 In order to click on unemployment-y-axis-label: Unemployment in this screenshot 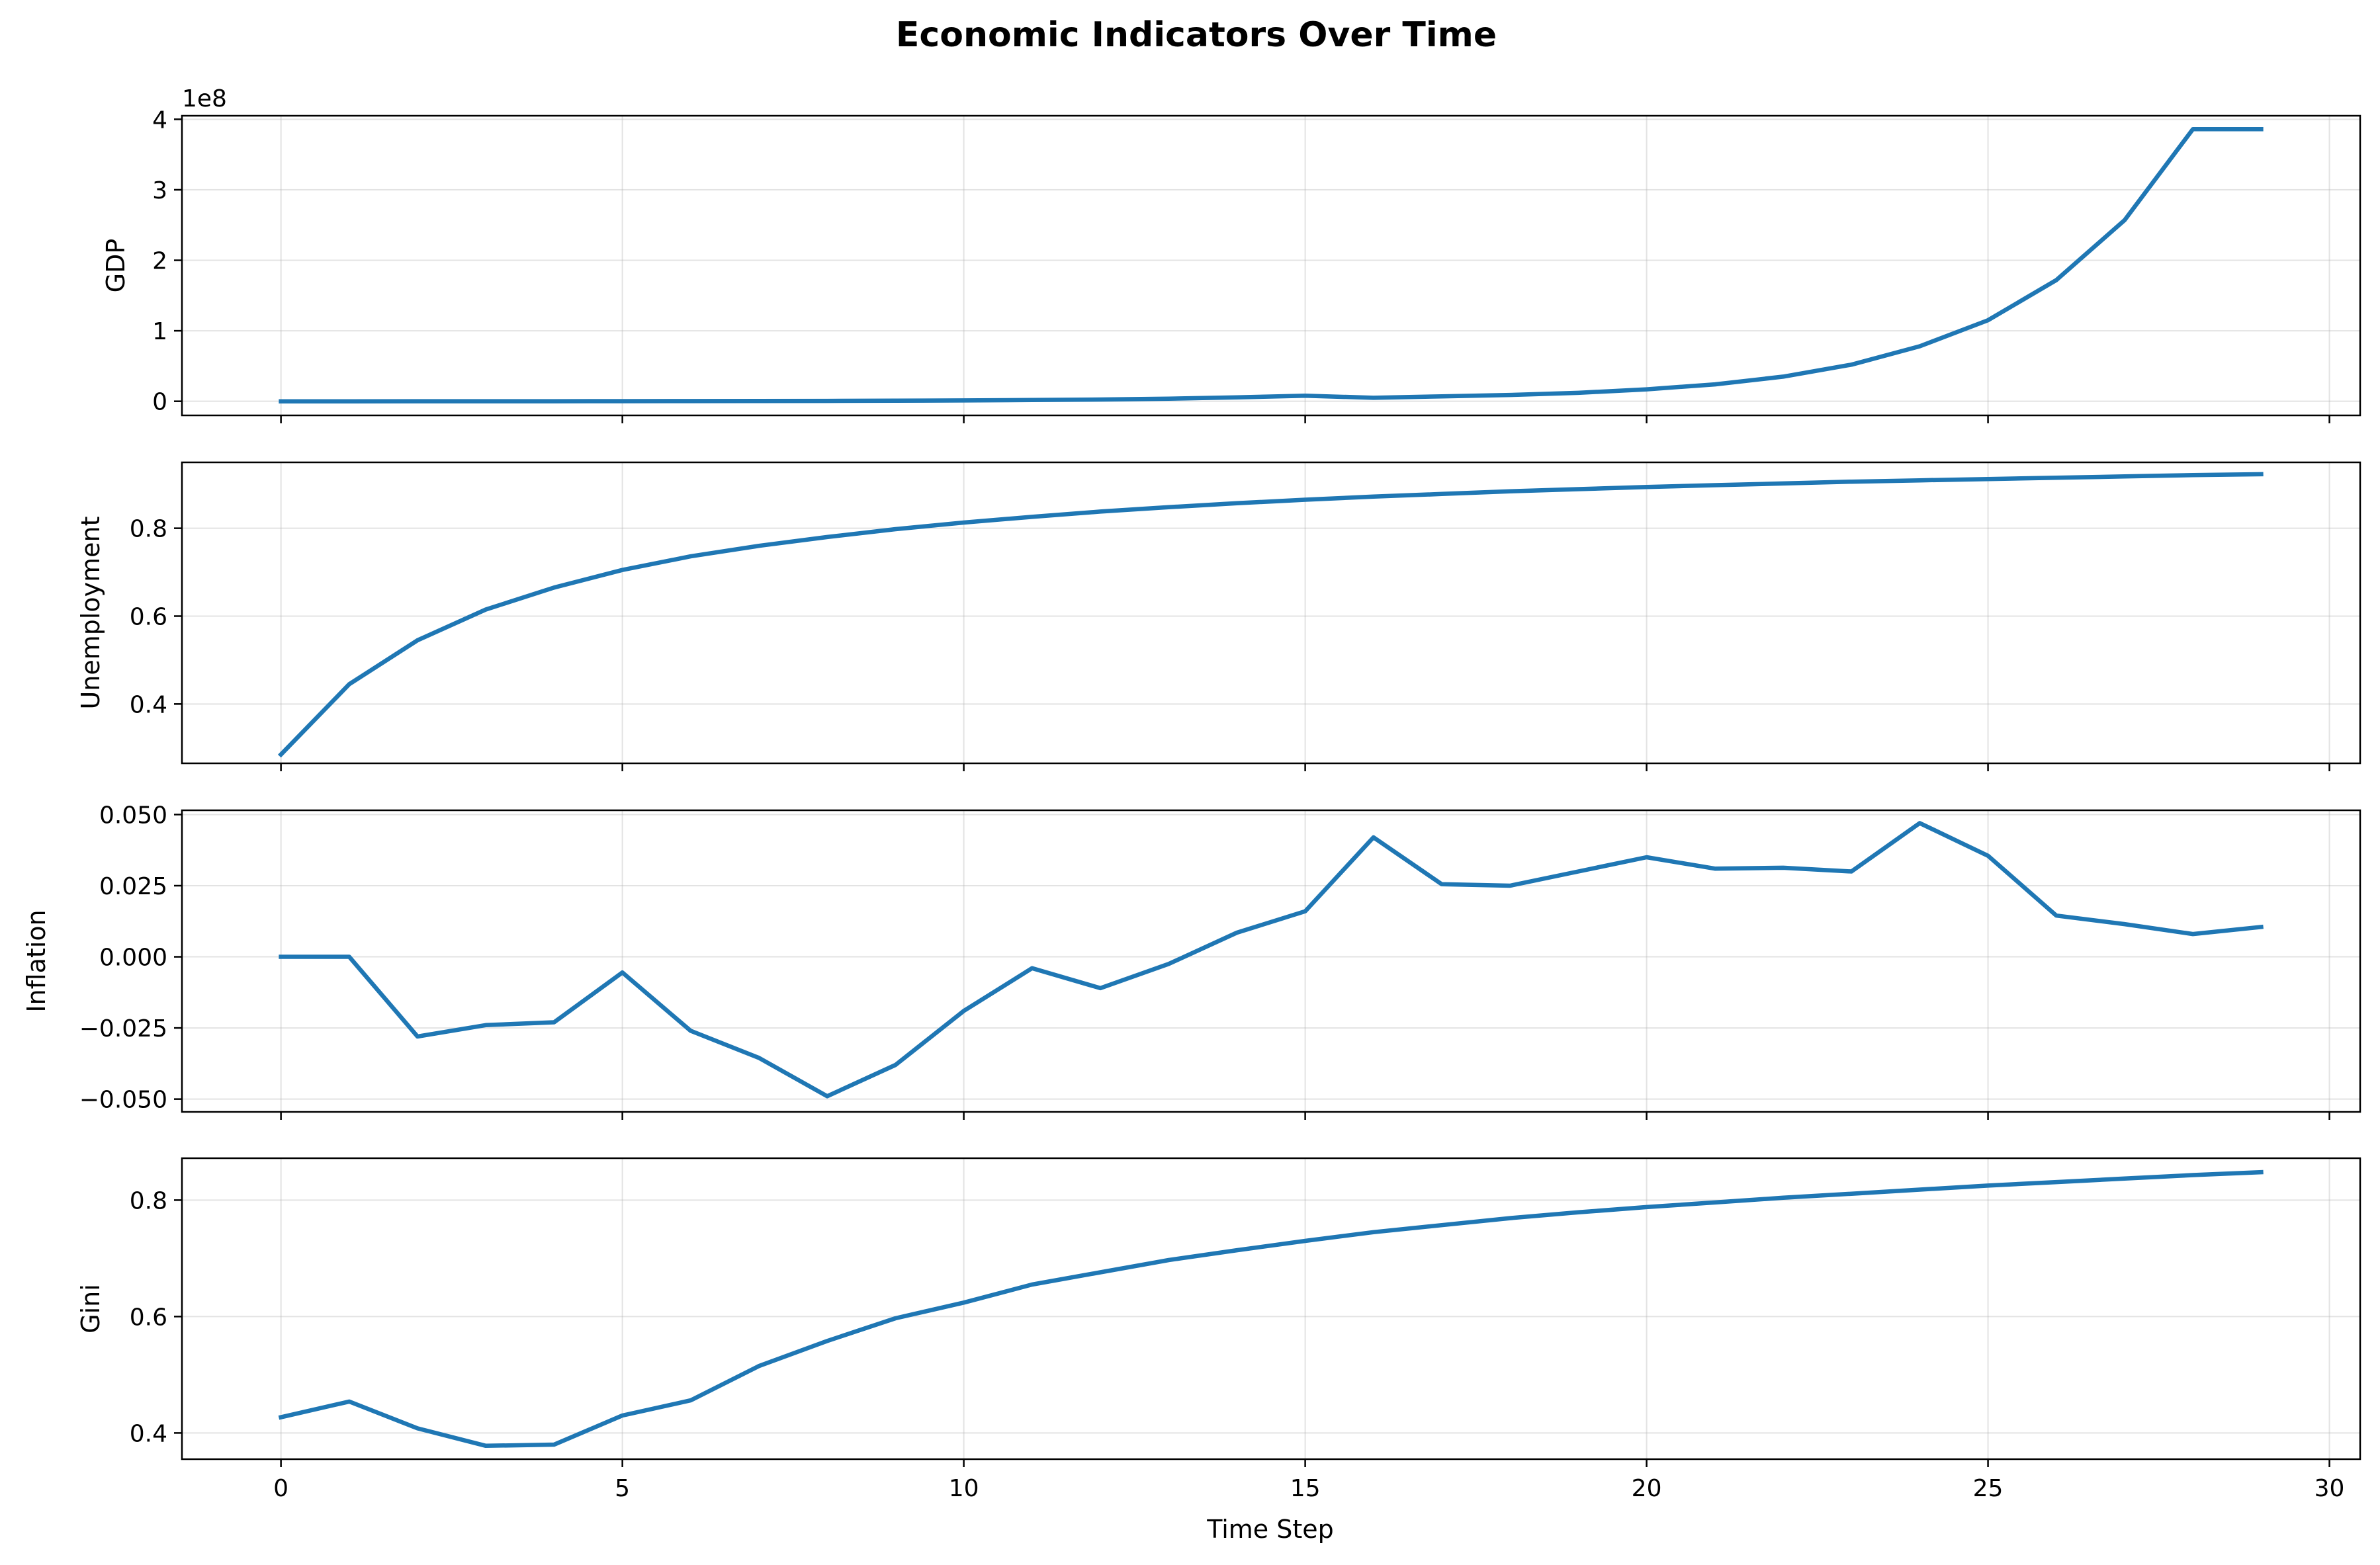, I will do `click(90, 612)`.